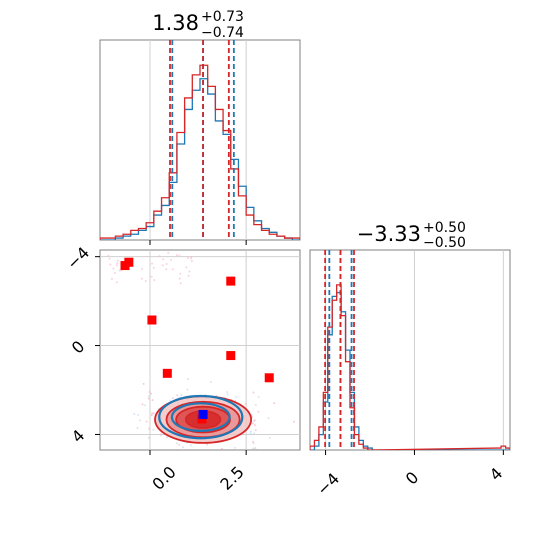 This screenshot has height=555, width=550. What do you see at coordinates (389, 234) in the screenshot?
I see `marginal-y-title-value: −3.33` at bounding box center [389, 234].